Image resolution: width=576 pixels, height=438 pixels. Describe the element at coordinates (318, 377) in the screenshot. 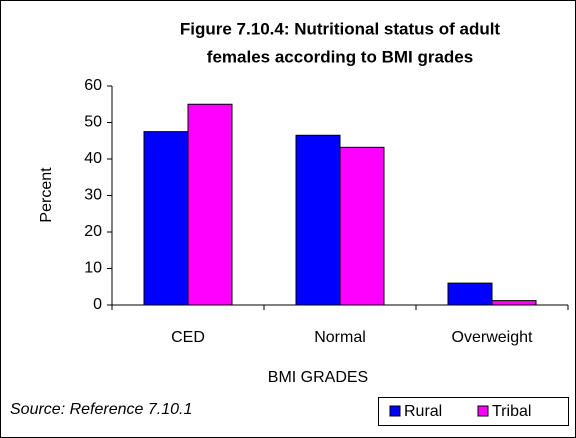

I see `x-axis-label: BMI GRADES` at that location.